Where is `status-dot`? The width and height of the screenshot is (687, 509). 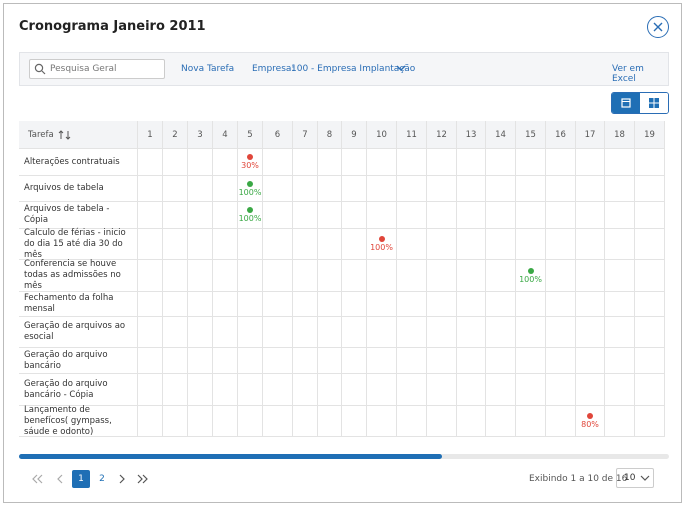 status-dot is located at coordinates (590, 416).